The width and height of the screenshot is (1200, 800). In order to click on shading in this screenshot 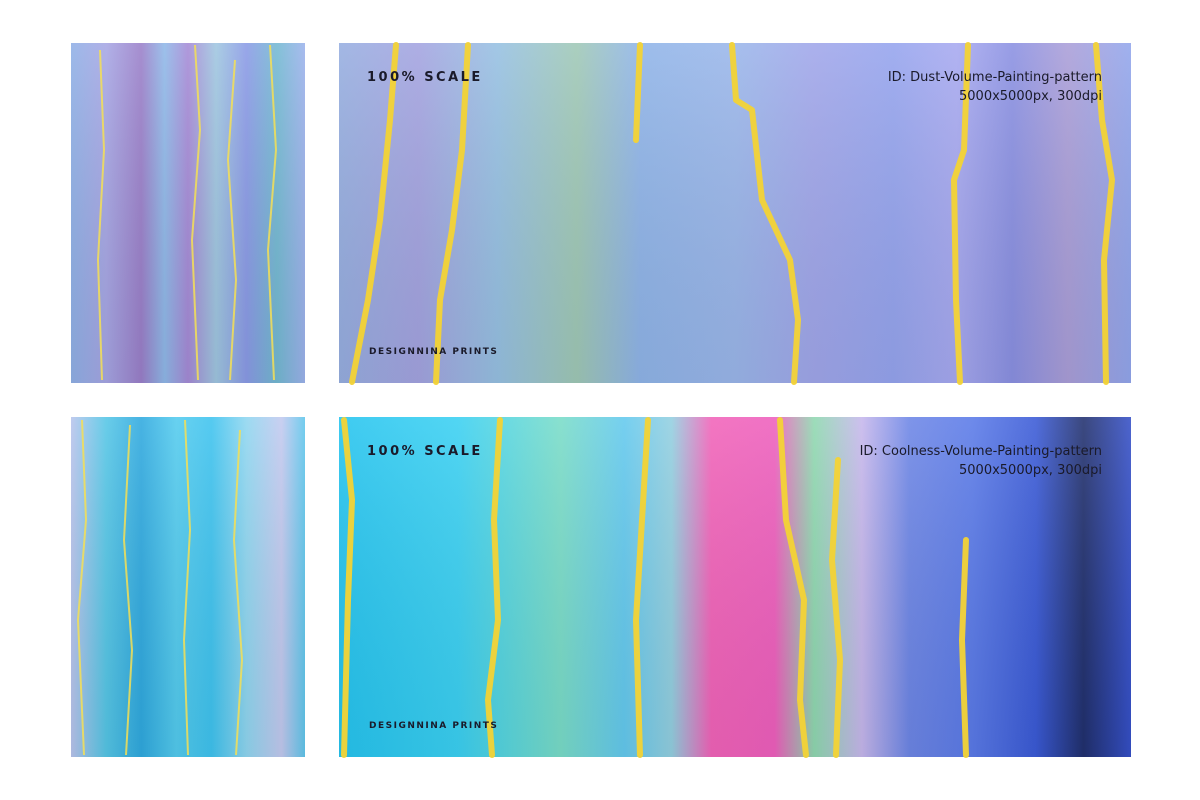, I will do `click(188, 213)`.